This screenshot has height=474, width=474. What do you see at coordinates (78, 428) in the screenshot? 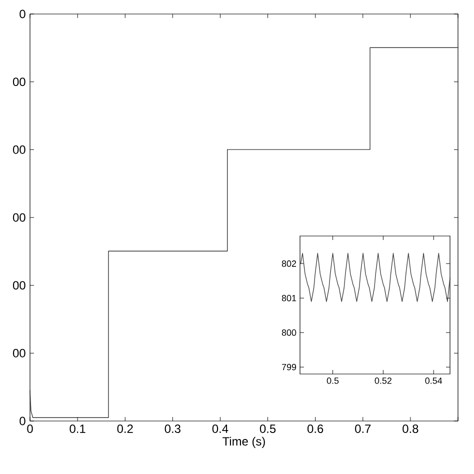
I see `x-tick-label: 0.1` at bounding box center [78, 428].